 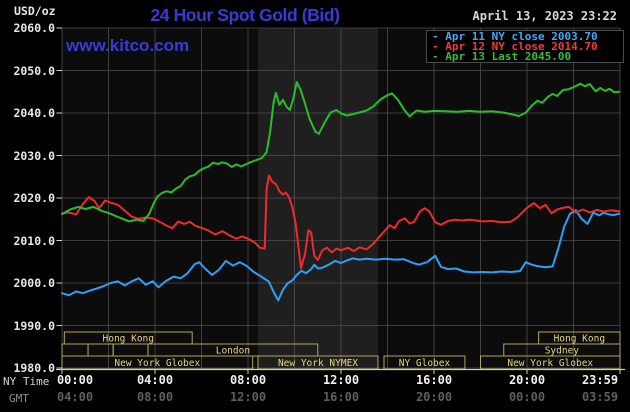 I want to click on y-tick-label: 2020.0, so click(x=34, y=198).